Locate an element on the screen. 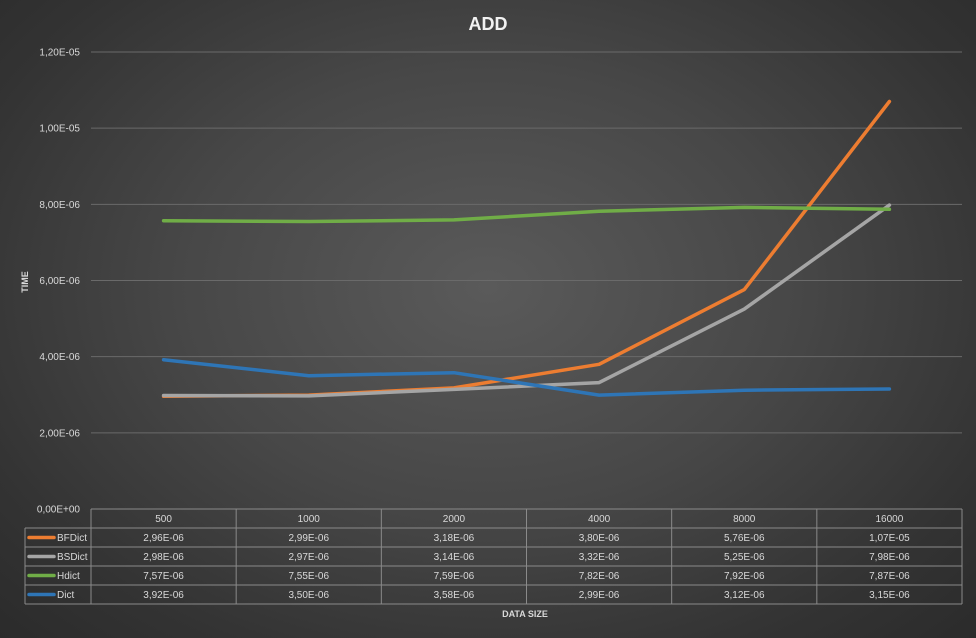 The image size is (976, 638). data-table-cell: 3,58E-06 is located at coordinates (454, 595).